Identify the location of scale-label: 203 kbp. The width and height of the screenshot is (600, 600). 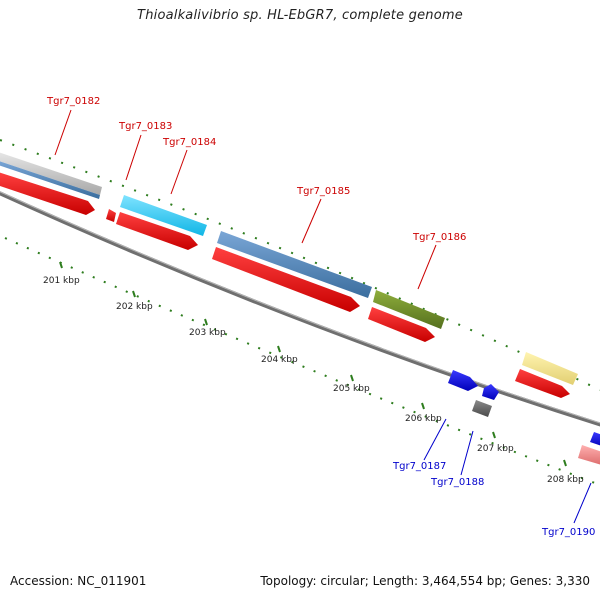
(207, 333).